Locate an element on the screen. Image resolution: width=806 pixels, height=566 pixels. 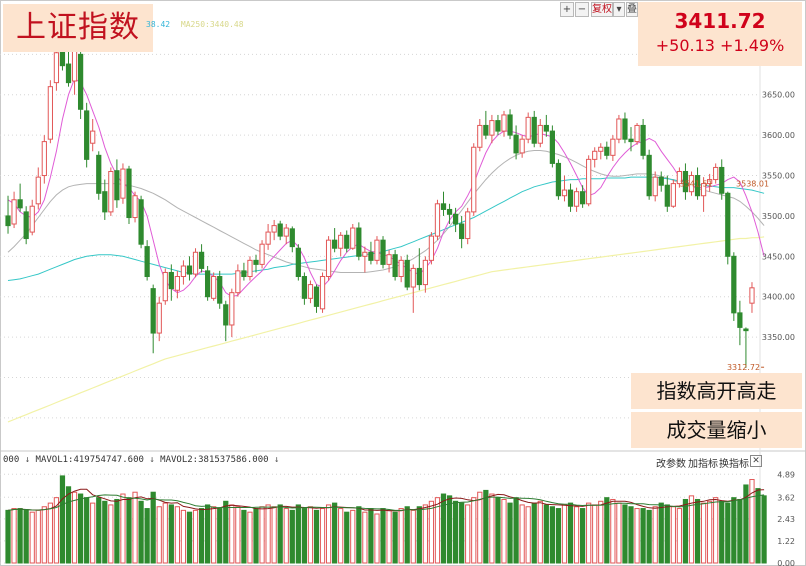
volume-axis-labels: 4.89 3.62 2.43 1.22 0.00 is located at coordinates (786, 518).